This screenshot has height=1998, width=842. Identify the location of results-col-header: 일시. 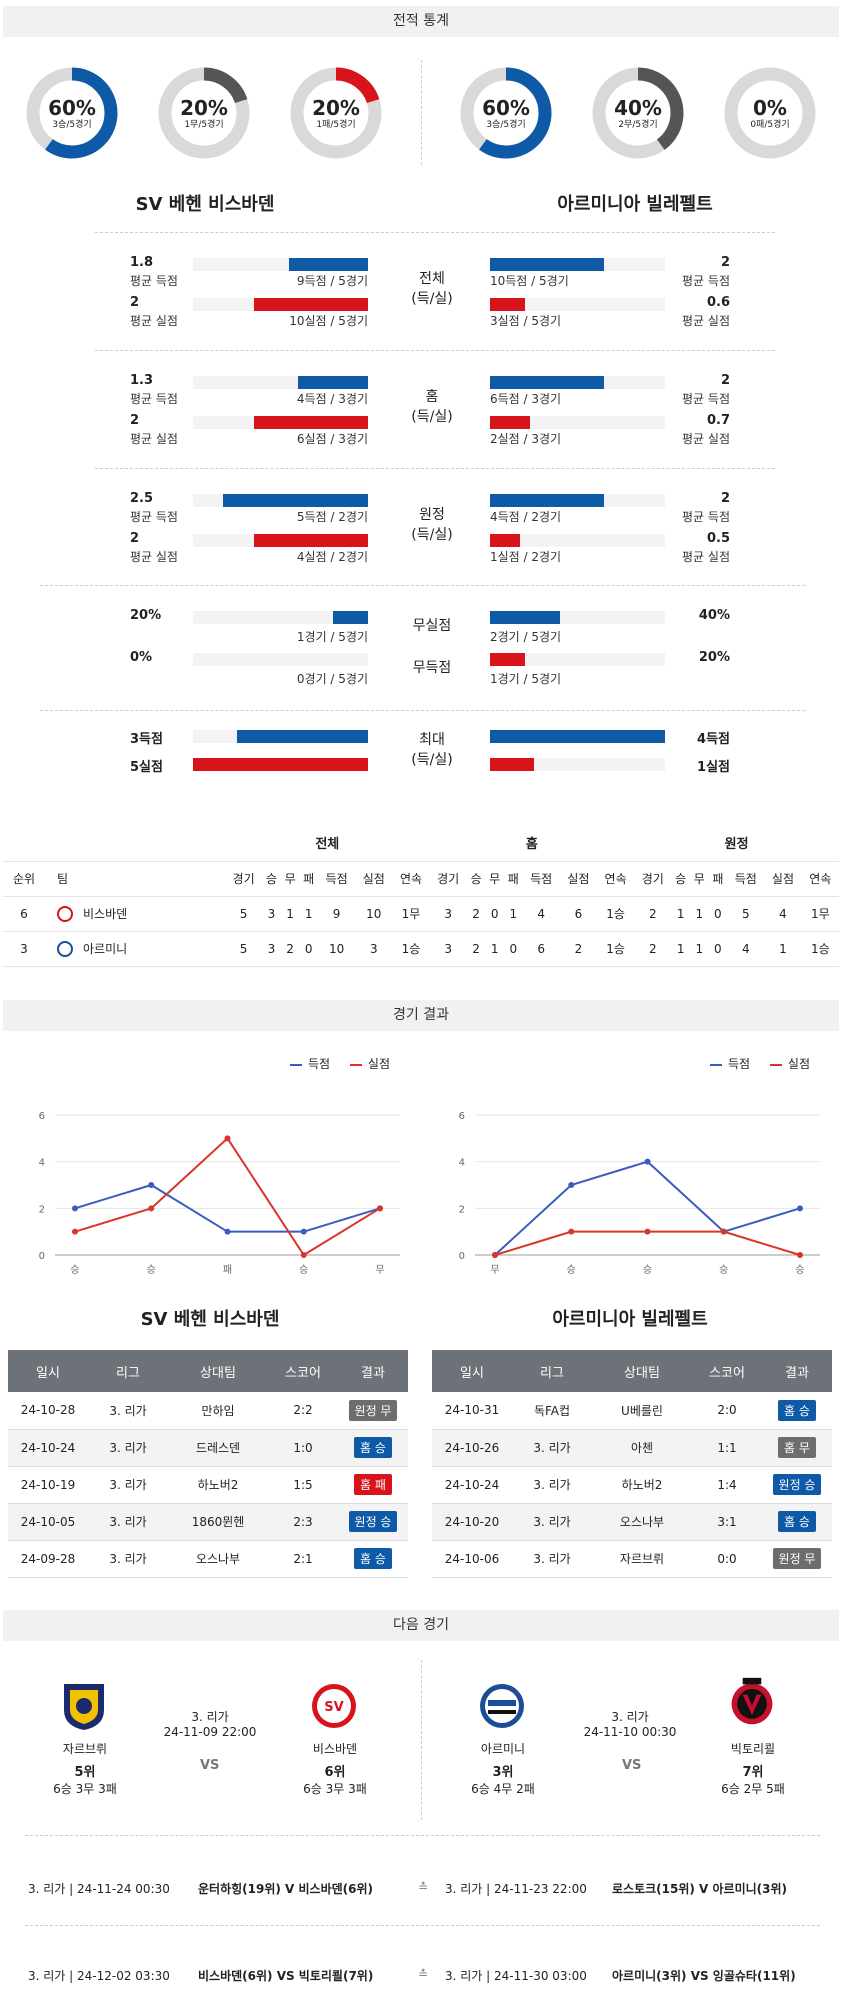
(48, 1371).